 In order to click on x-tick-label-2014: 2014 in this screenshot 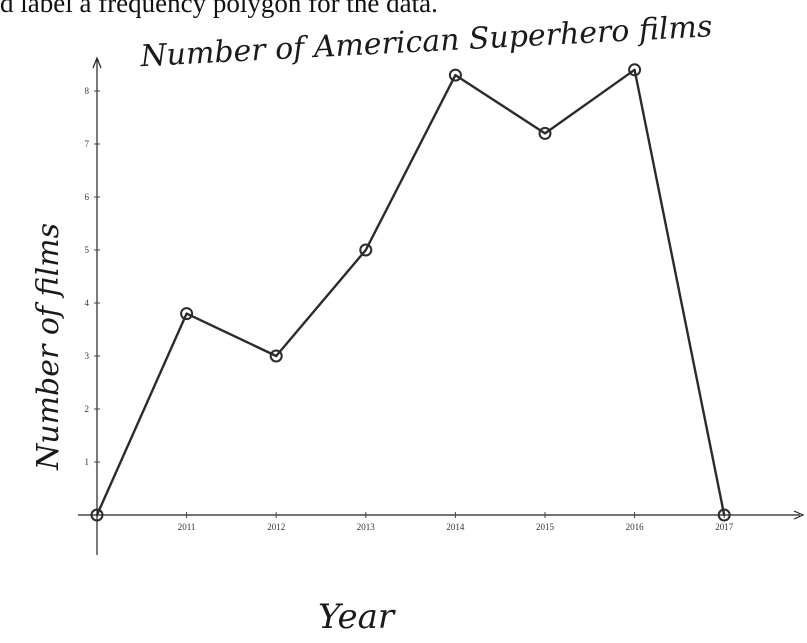, I will do `click(455, 527)`.